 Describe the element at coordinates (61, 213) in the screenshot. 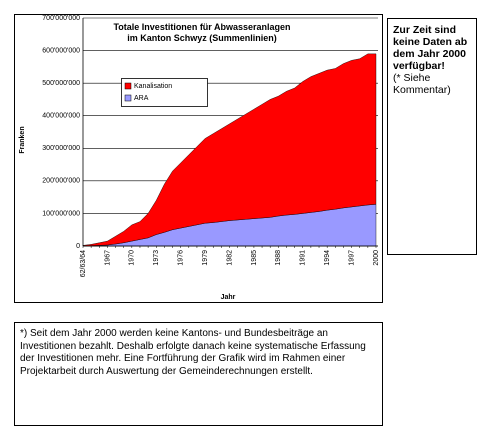

I see `y-tick-label: 100'000'000` at that location.